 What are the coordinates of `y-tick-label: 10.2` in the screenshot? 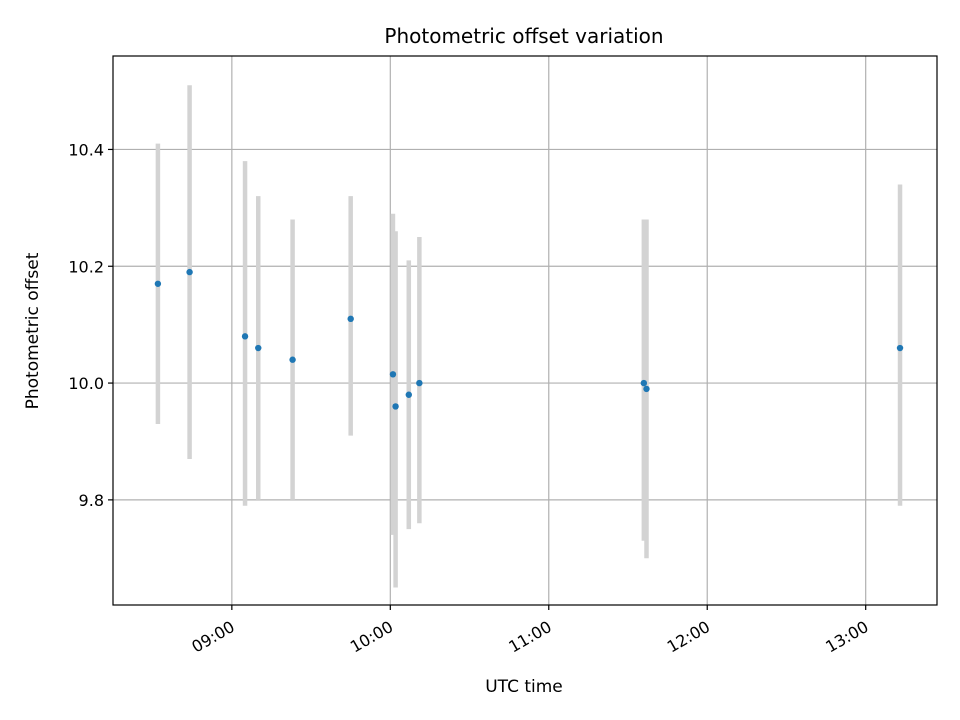 It's located at (86, 266).